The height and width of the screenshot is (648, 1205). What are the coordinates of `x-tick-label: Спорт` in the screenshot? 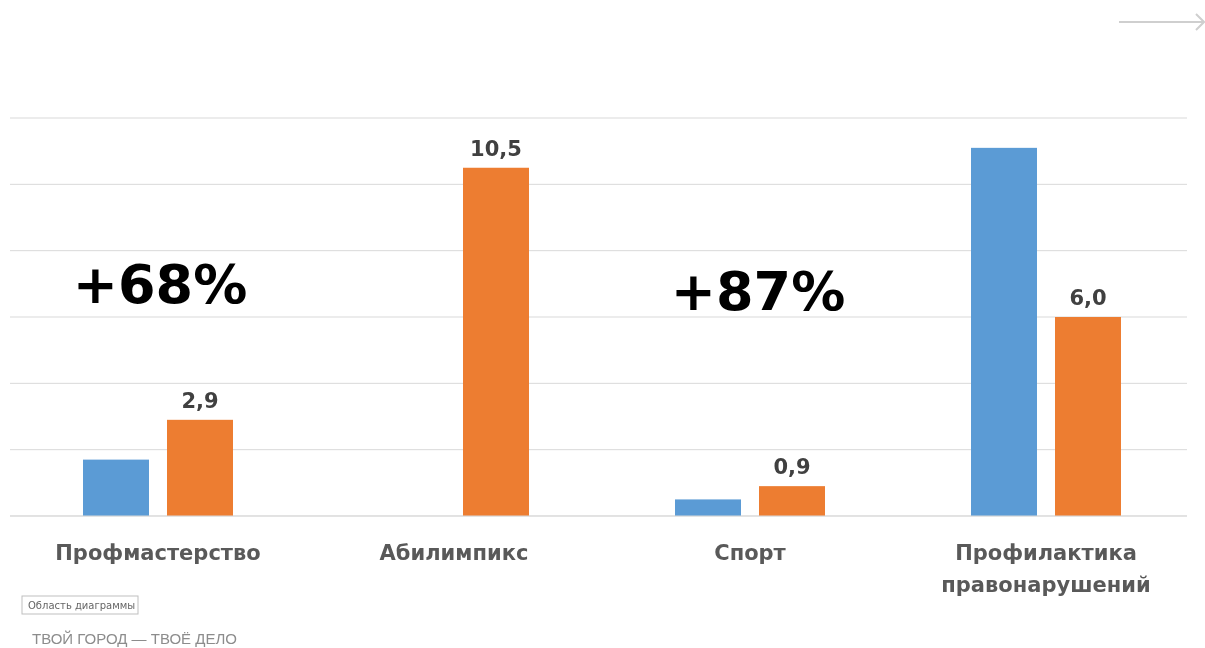 It's located at (750, 553).